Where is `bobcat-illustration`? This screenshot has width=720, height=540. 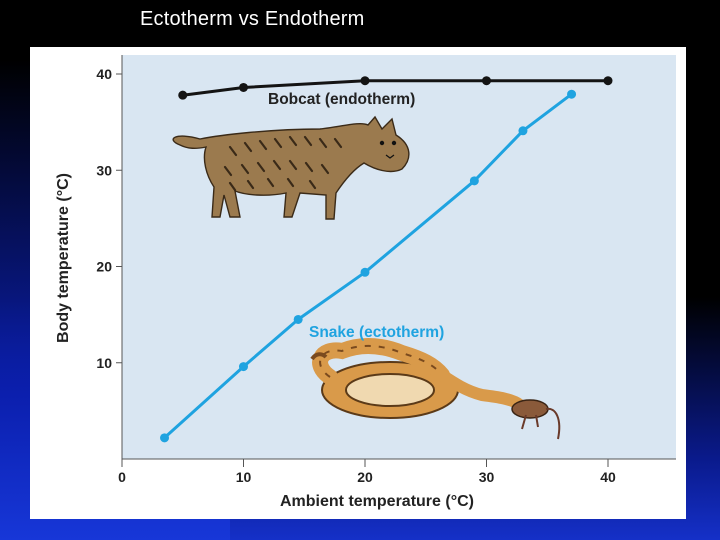
bobcat-illustration is located at coordinates (291, 167).